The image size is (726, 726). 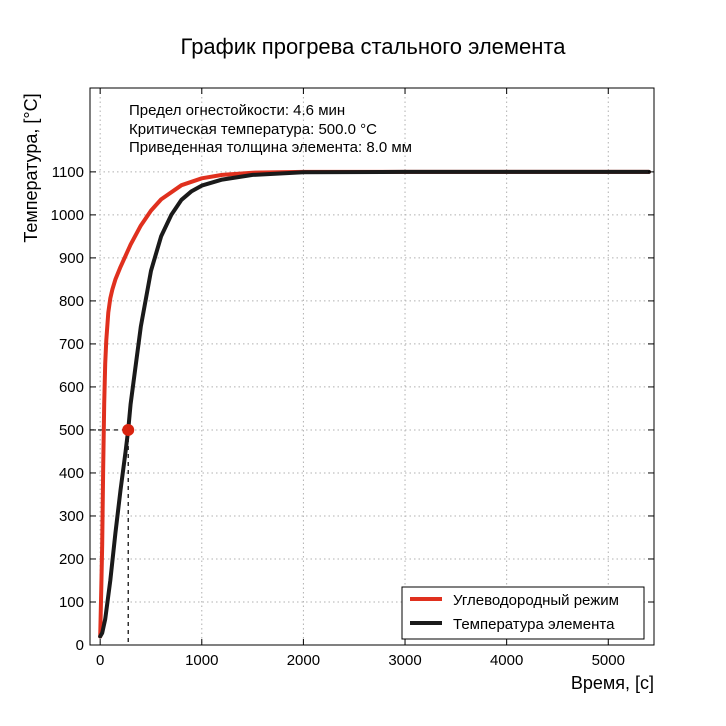 I want to click on y-tick-label: 500, so click(x=71, y=430).